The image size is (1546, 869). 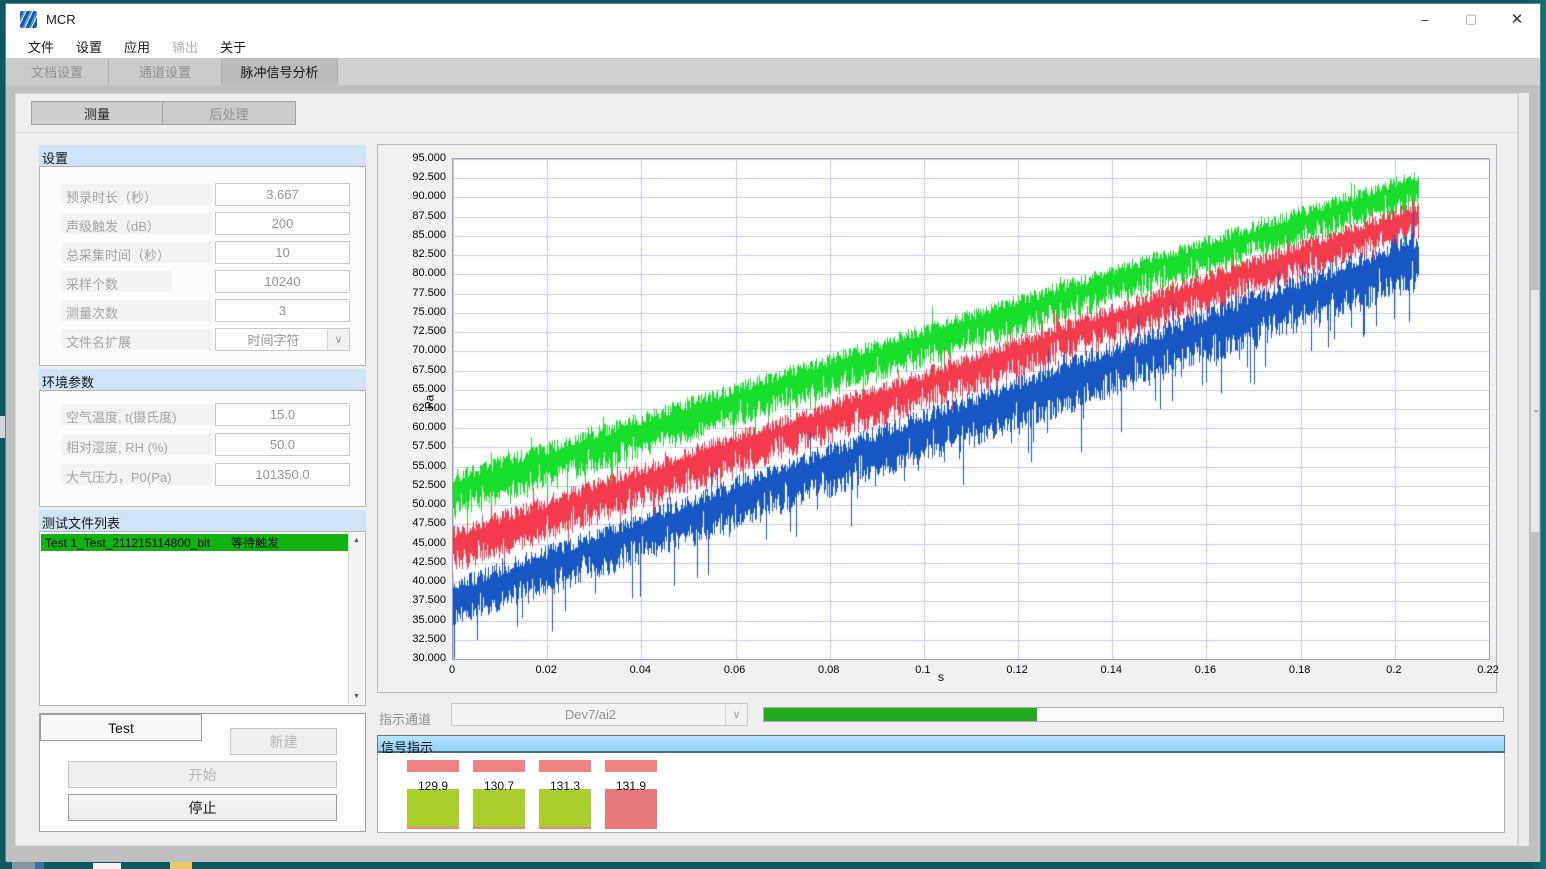 What do you see at coordinates (282, 281) in the screenshot?
I see `field-input-samples: 10240` at bounding box center [282, 281].